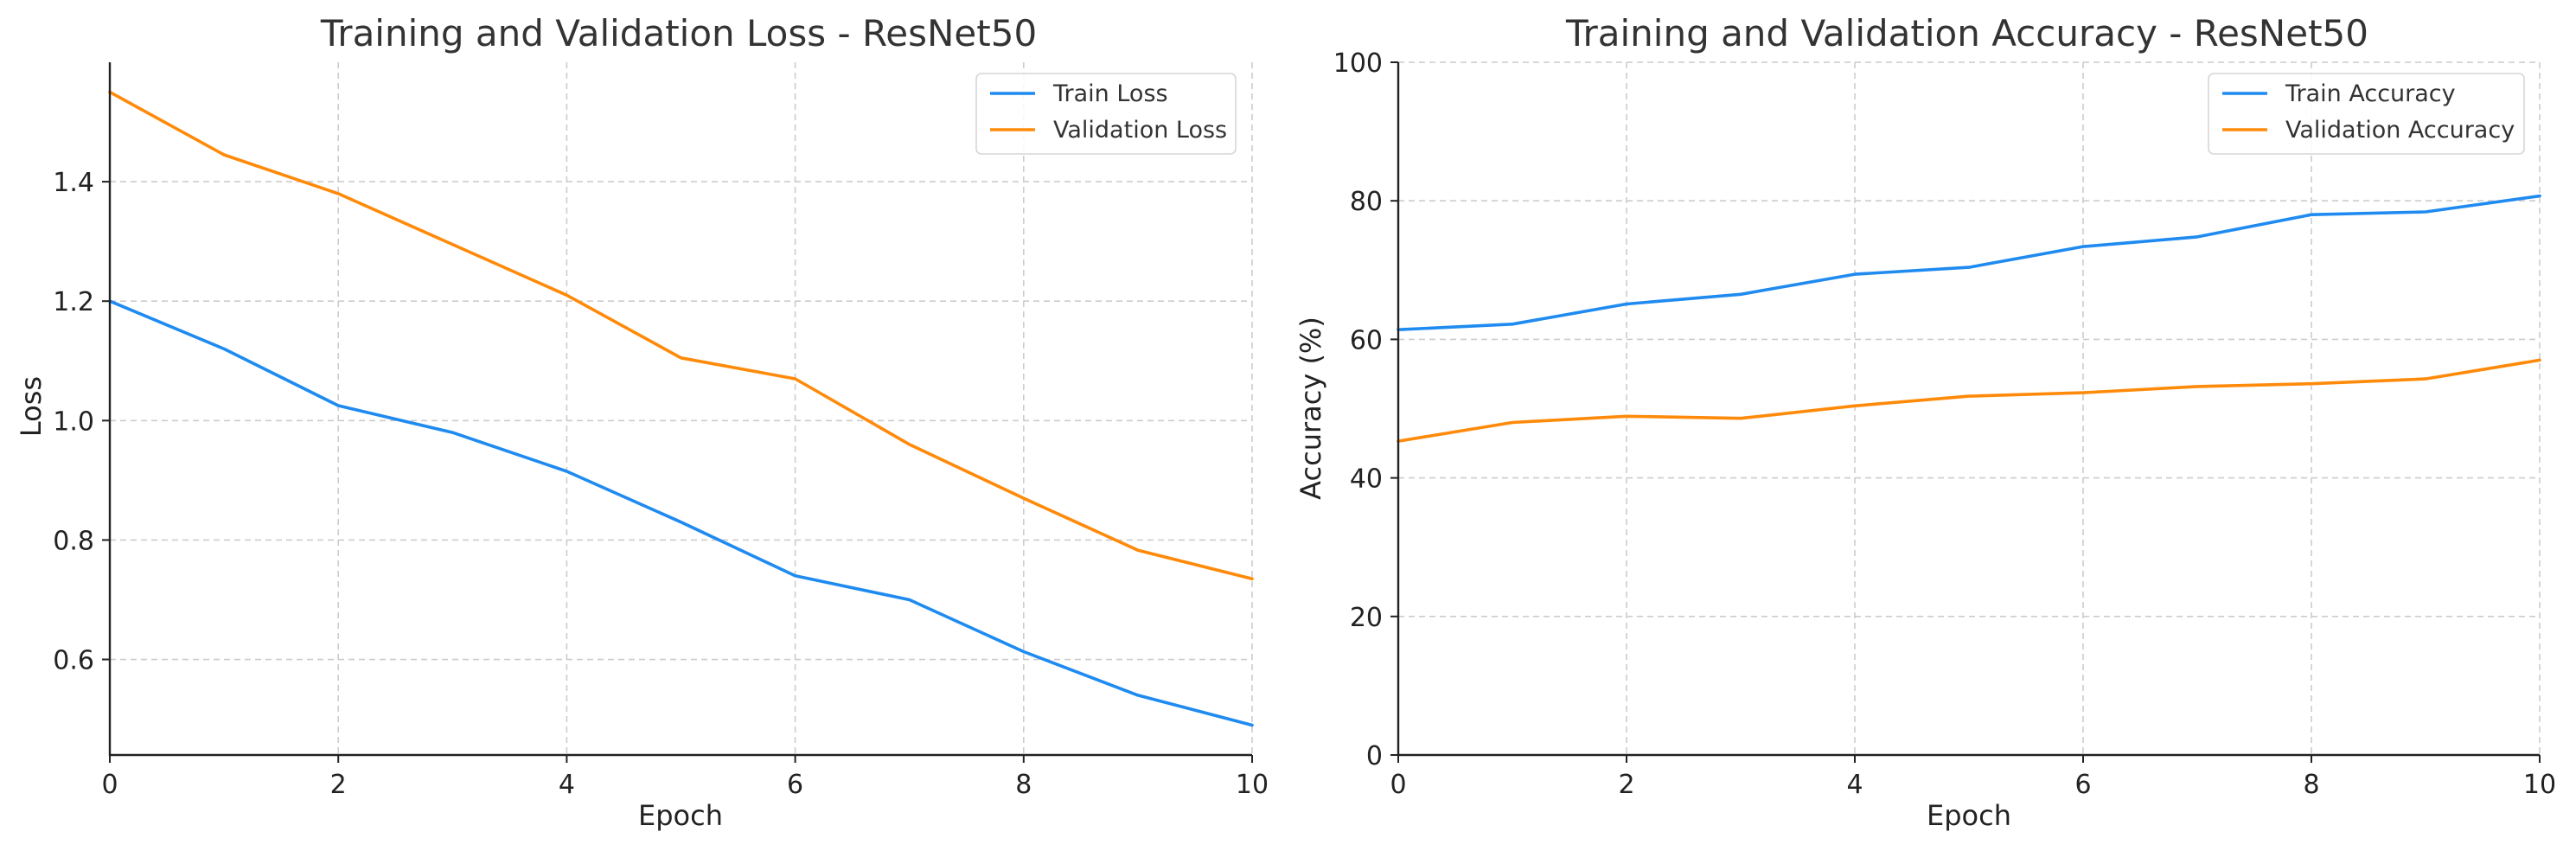  Describe the element at coordinates (31, 407) in the screenshot. I see `loss-chart-y-axis-label: Loss` at that location.